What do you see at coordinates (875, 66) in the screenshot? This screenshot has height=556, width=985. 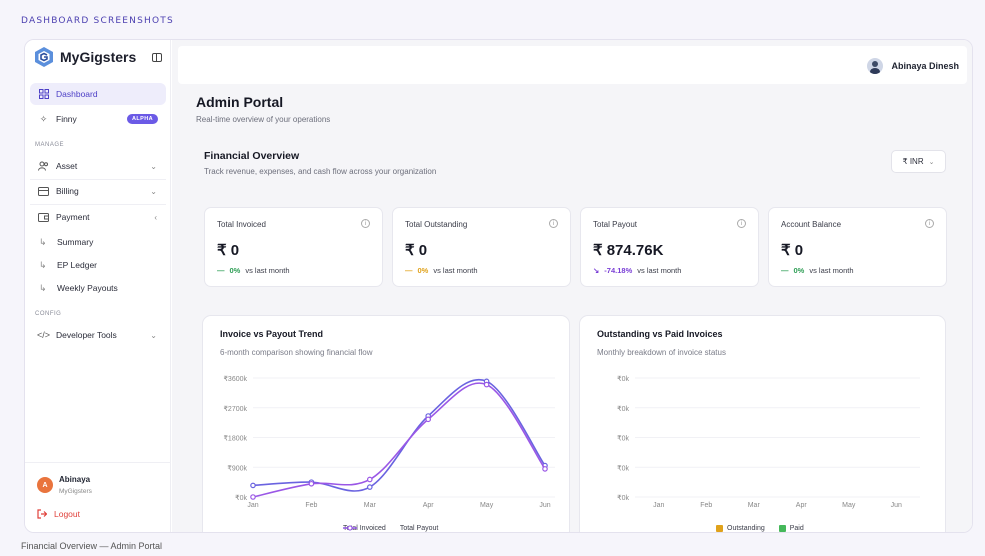 I see `user-avatar` at bounding box center [875, 66].